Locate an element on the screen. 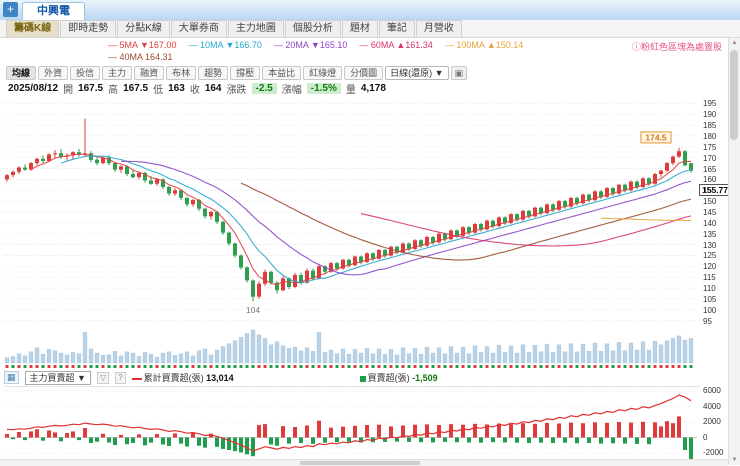 This screenshot has height=466, width=740. netbuy-tick: -2000 is located at coordinates (713, 452).